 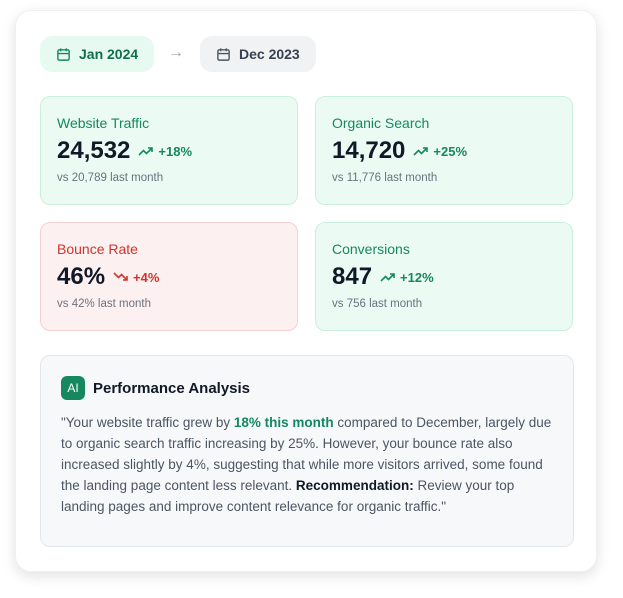 I want to click on metric-bounce-rate: Bounce Rate 46% +4% vs 42% last month, so click(x=169, y=276).